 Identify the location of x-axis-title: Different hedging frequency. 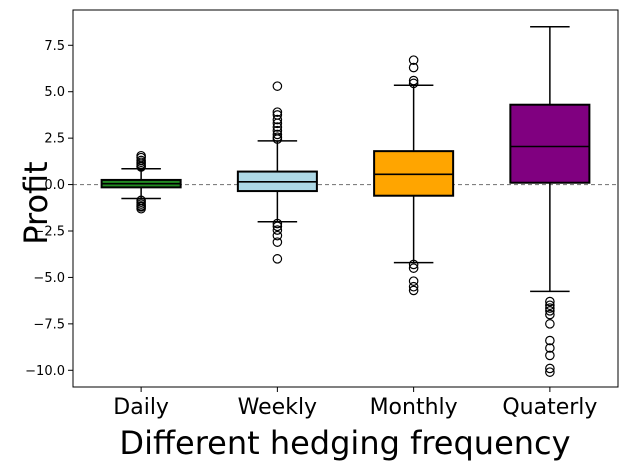
(344, 443).